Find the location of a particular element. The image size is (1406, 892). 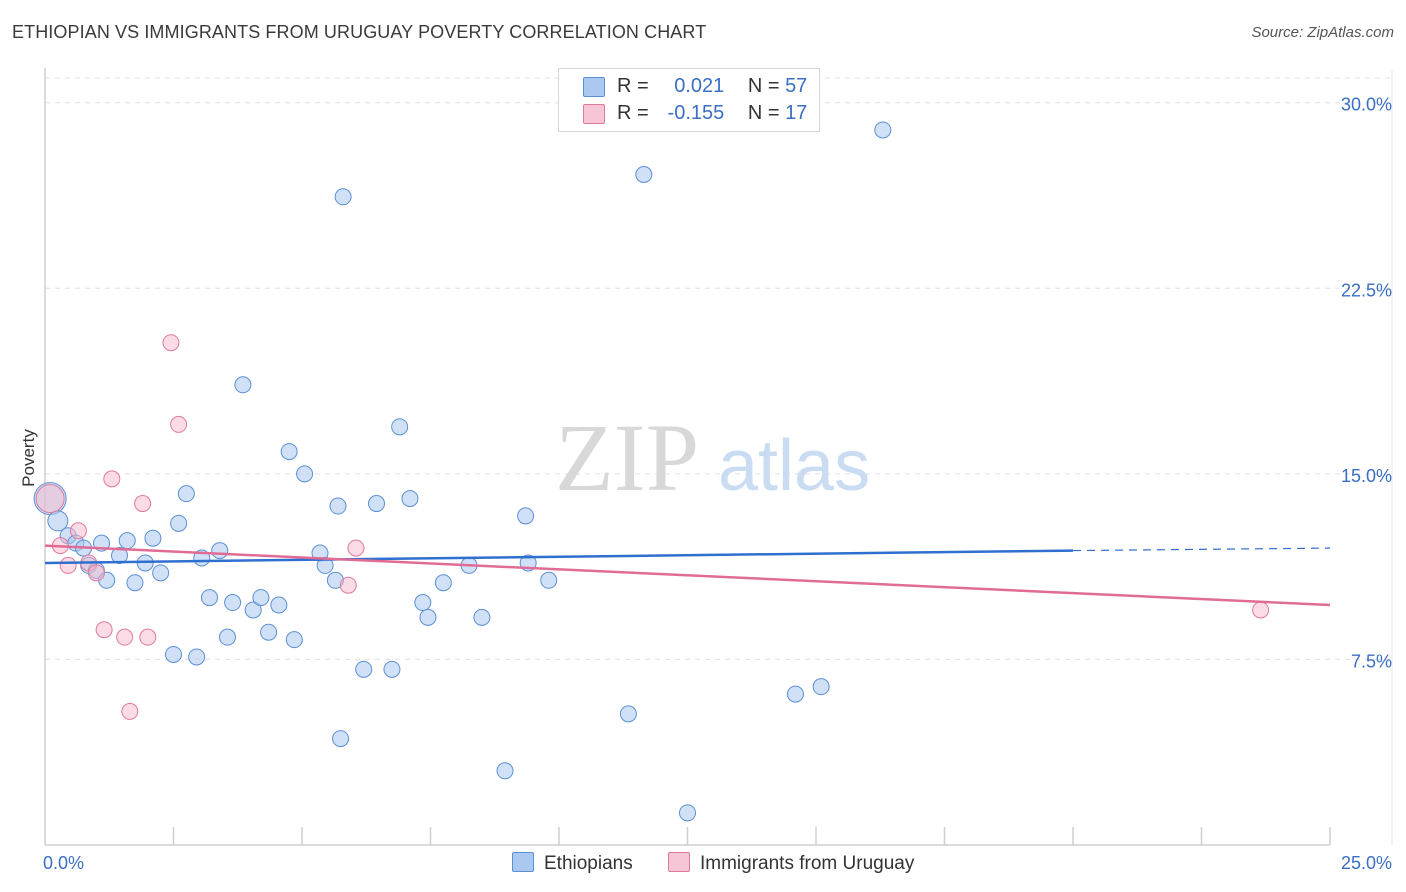

trend-line-ethiopians is located at coordinates (559, 557).